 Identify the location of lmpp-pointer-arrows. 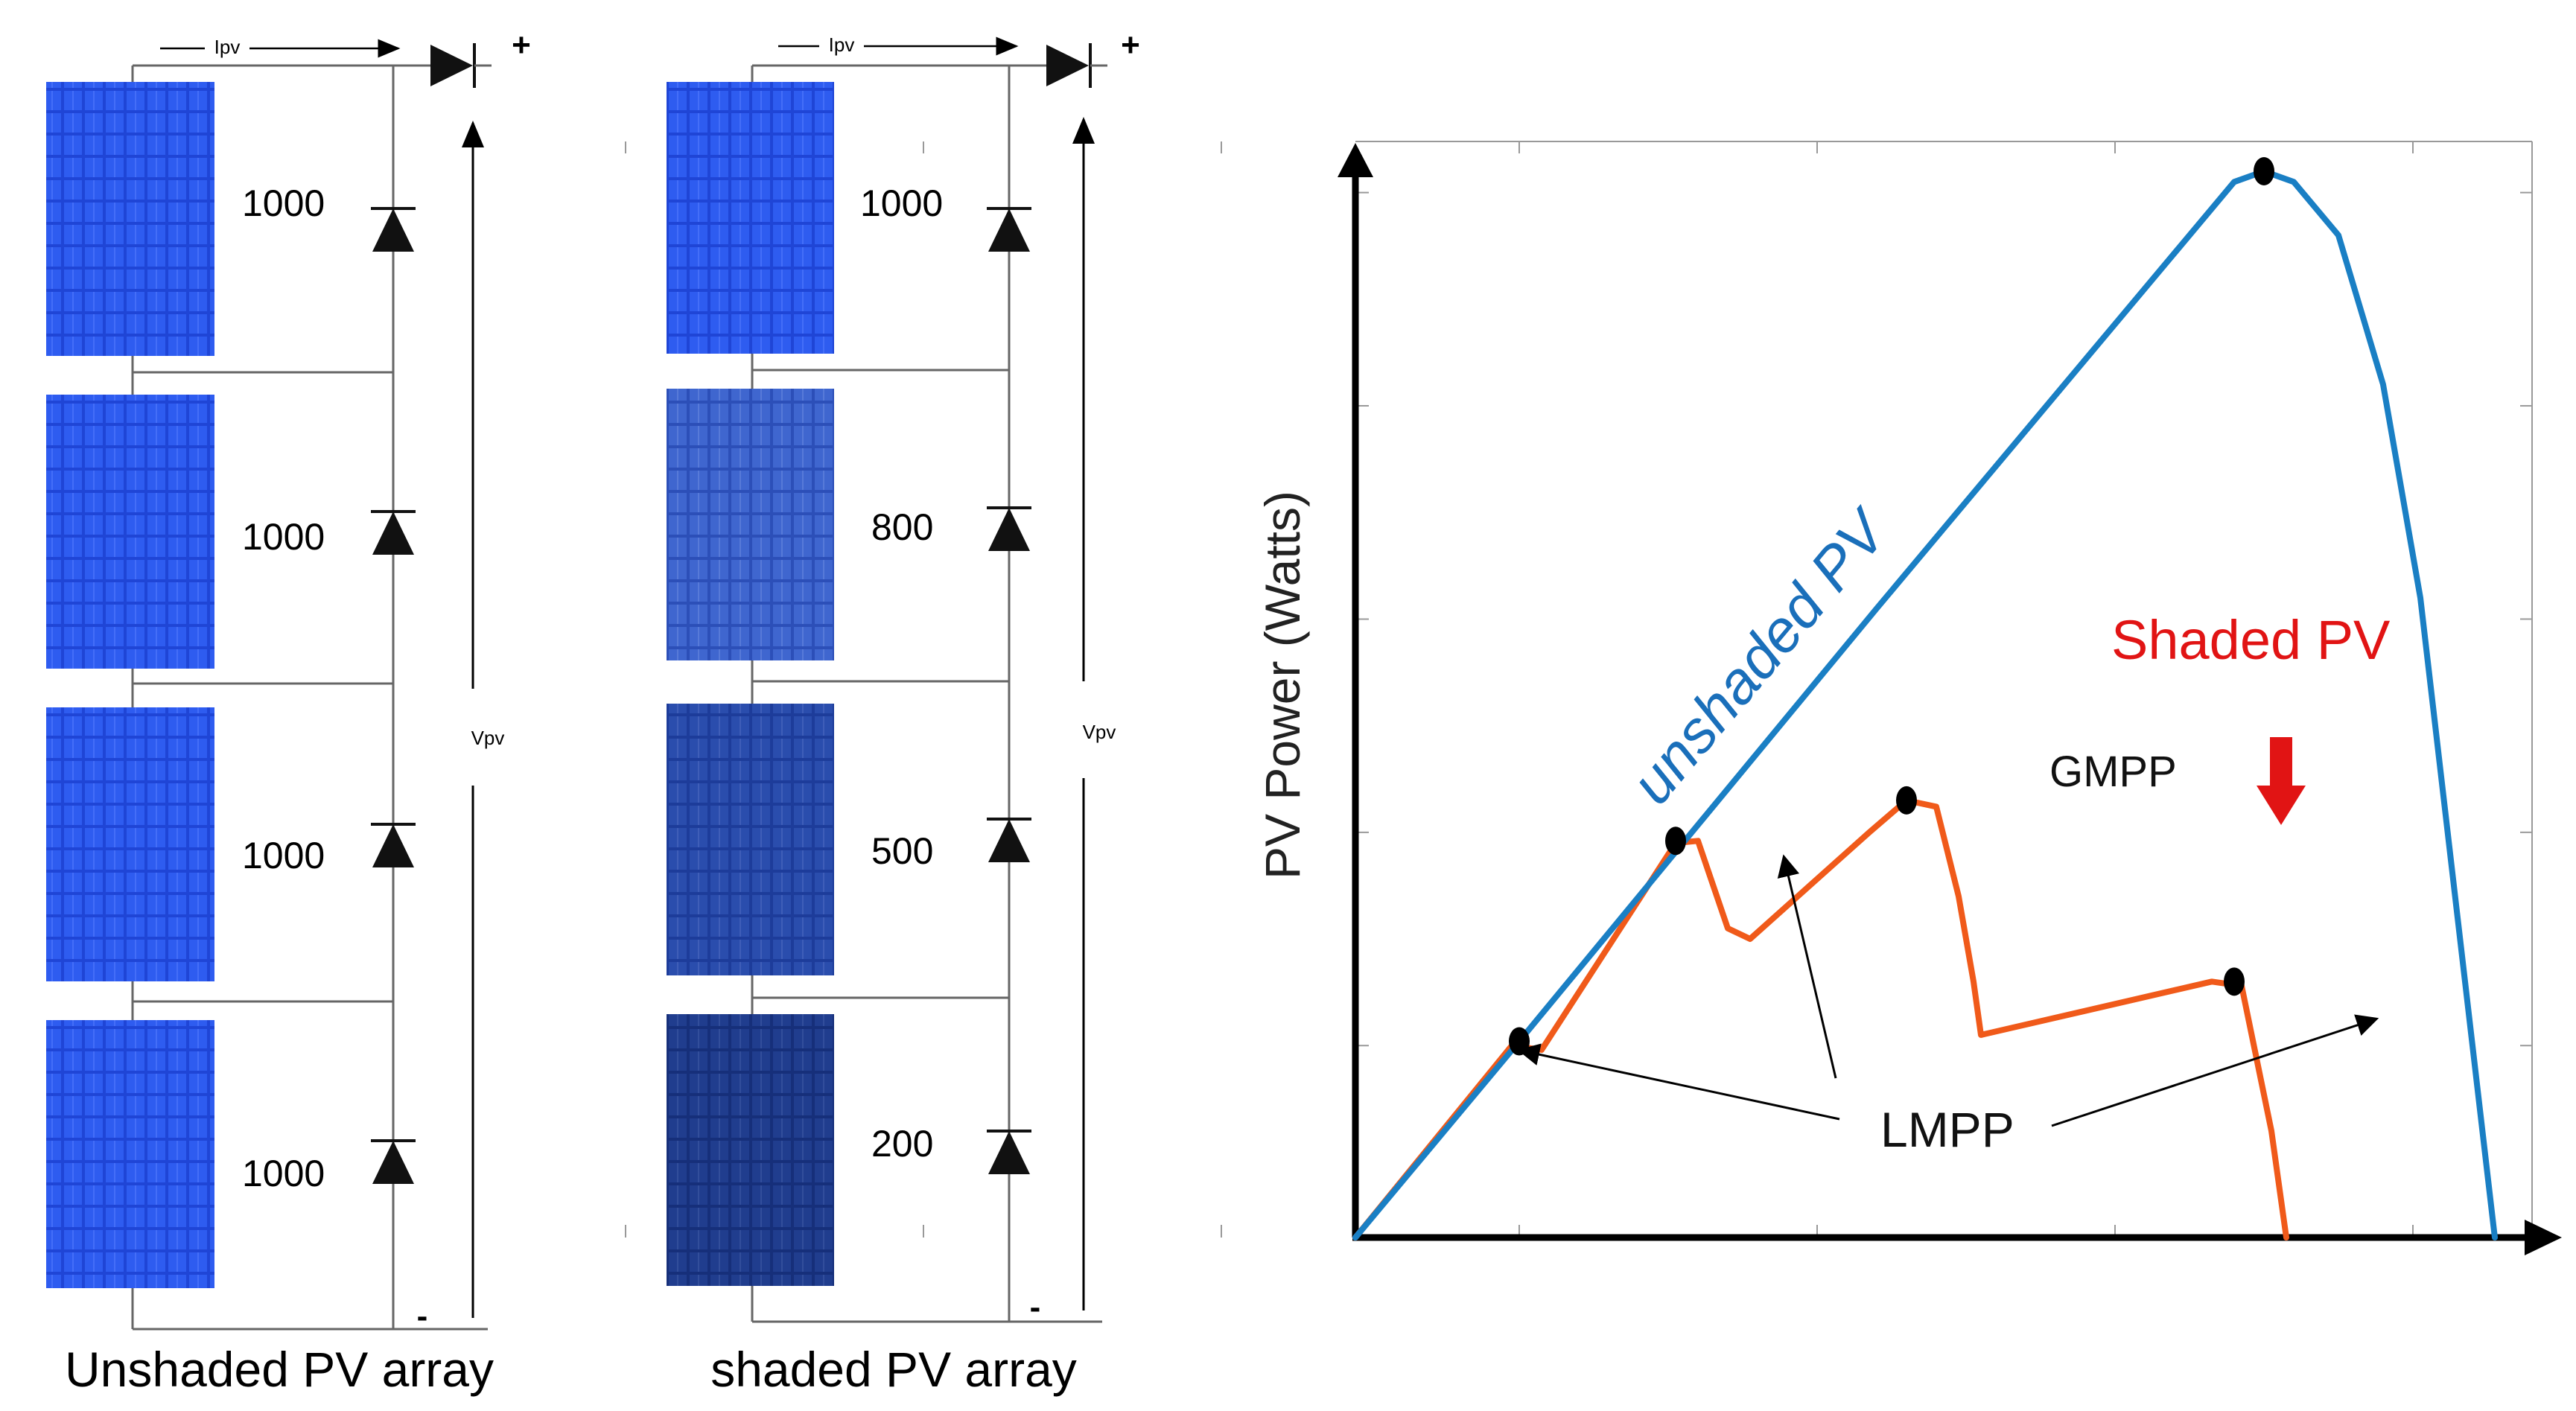
(1948, 990).